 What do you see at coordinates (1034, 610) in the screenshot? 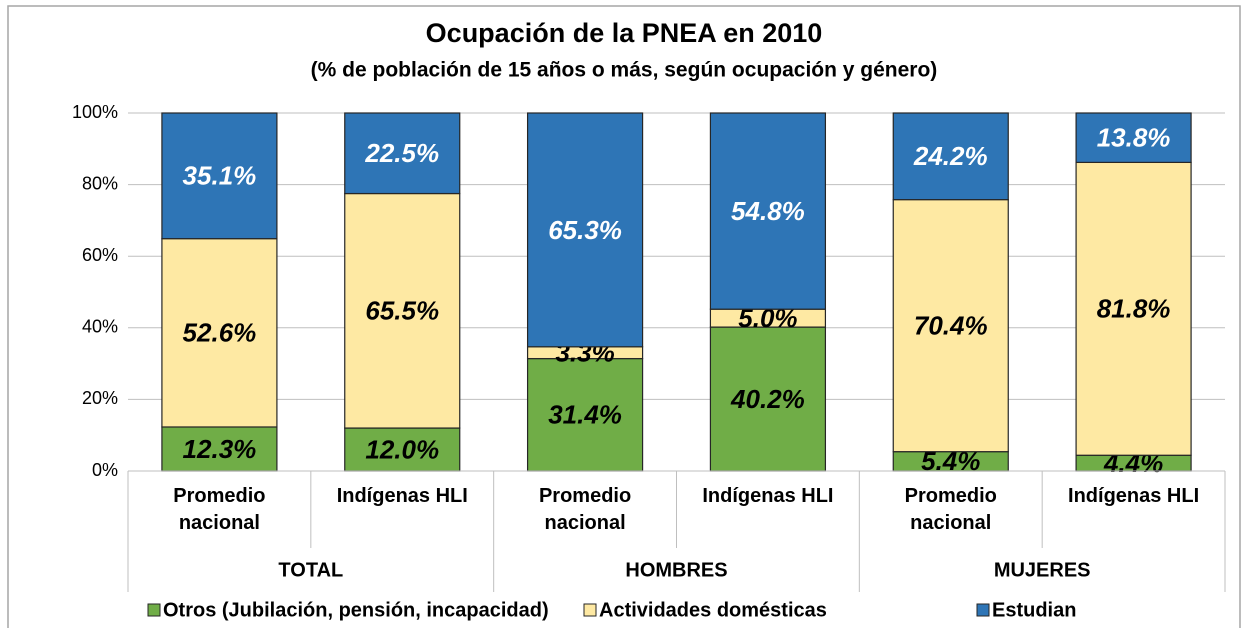
I see `legend-label: Estudian` at bounding box center [1034, 610].